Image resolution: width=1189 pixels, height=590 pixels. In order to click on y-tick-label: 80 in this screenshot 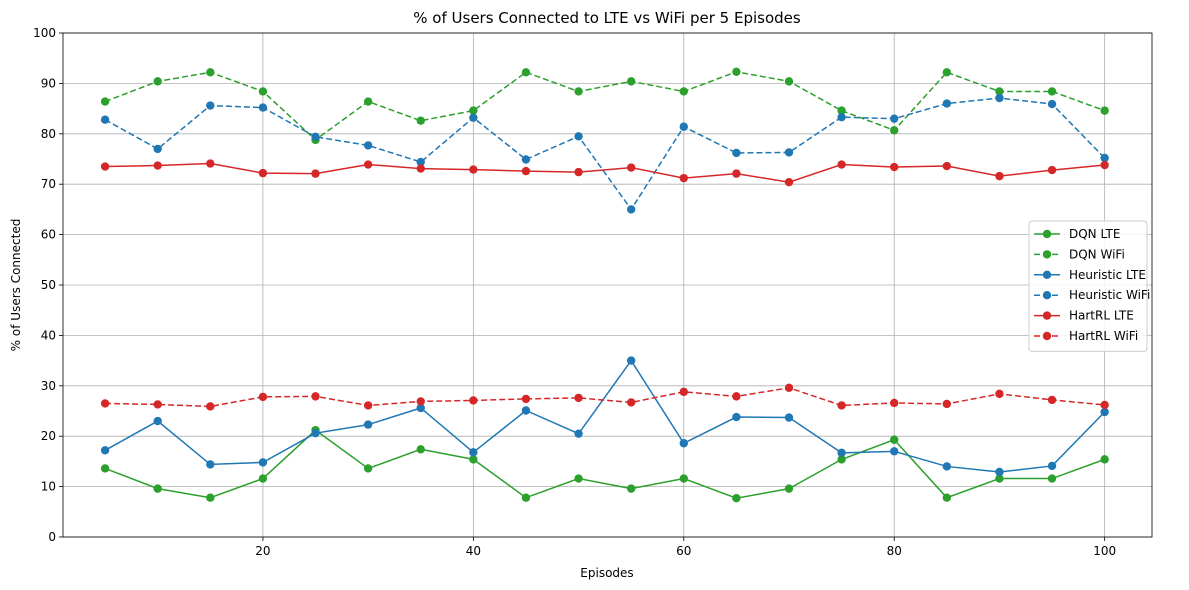, I will do `click(48, 134)`.